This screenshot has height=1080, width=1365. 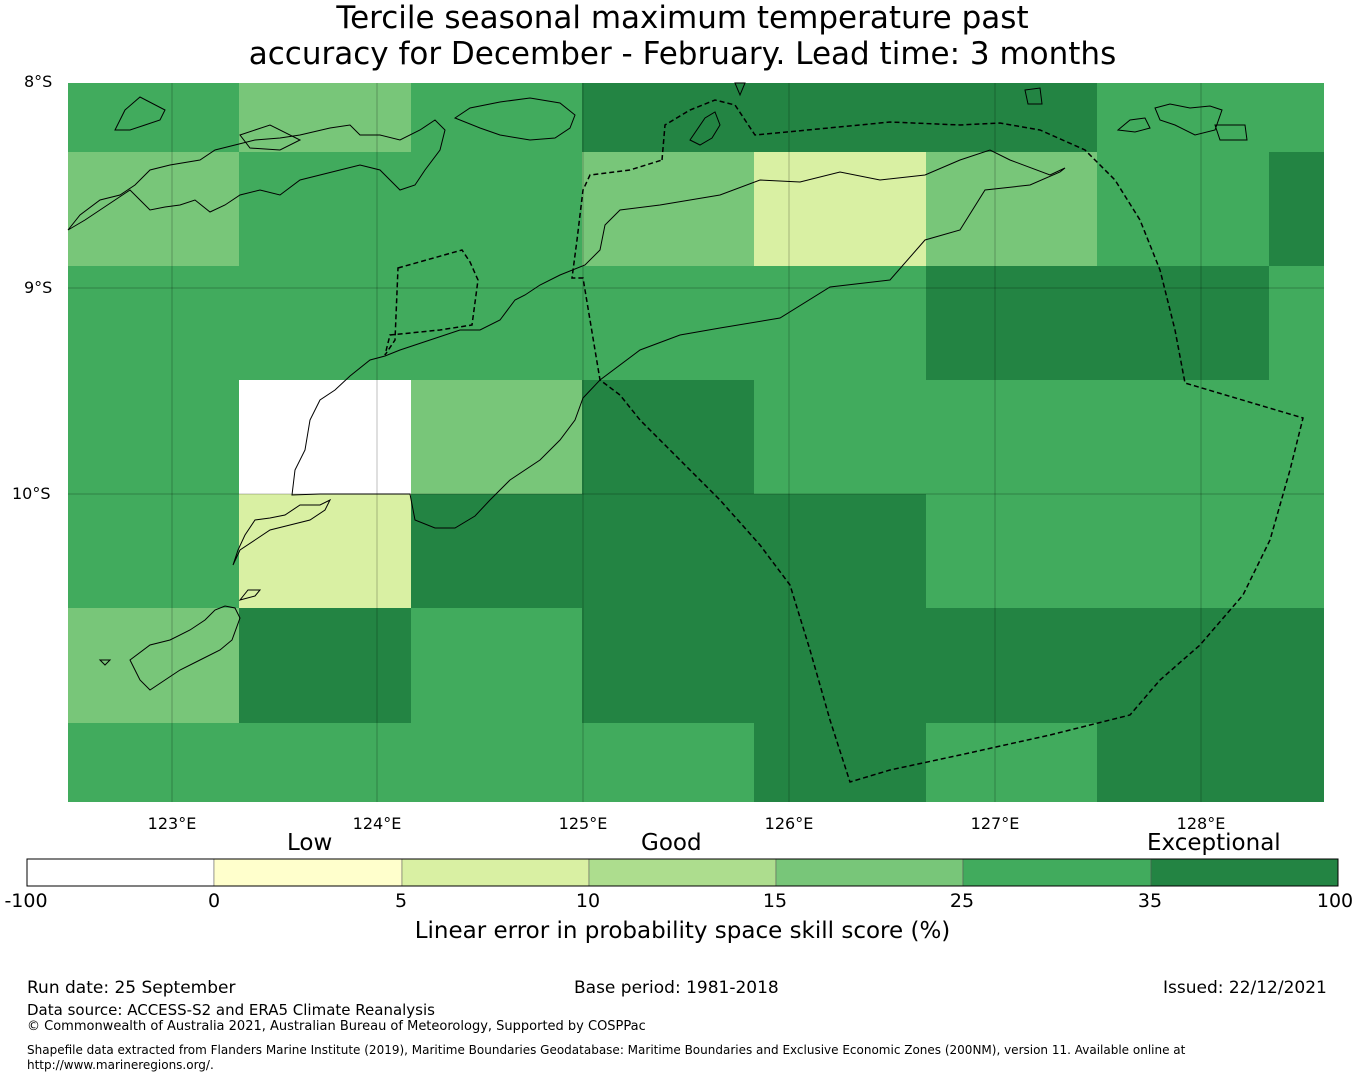 I want to click on colorbar-frame, so click(x=682, y=872).